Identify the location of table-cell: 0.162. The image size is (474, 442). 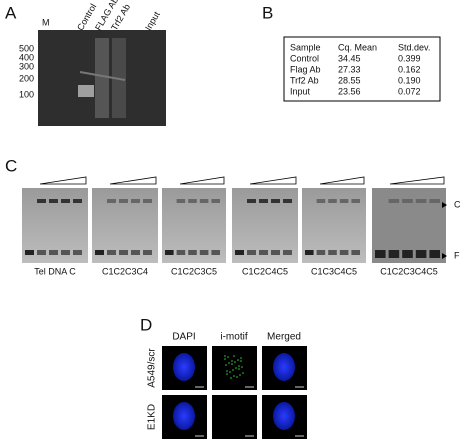
(409, 69).